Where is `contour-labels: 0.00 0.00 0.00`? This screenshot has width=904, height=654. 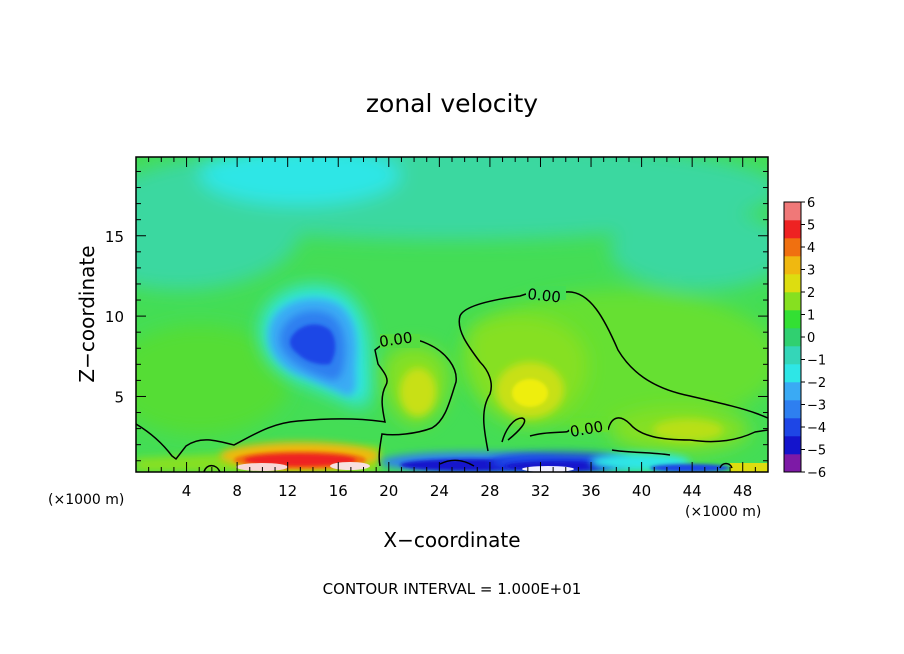 contour-labels: 0.00 0.00 0.00 is located at coordinates (493, 363).